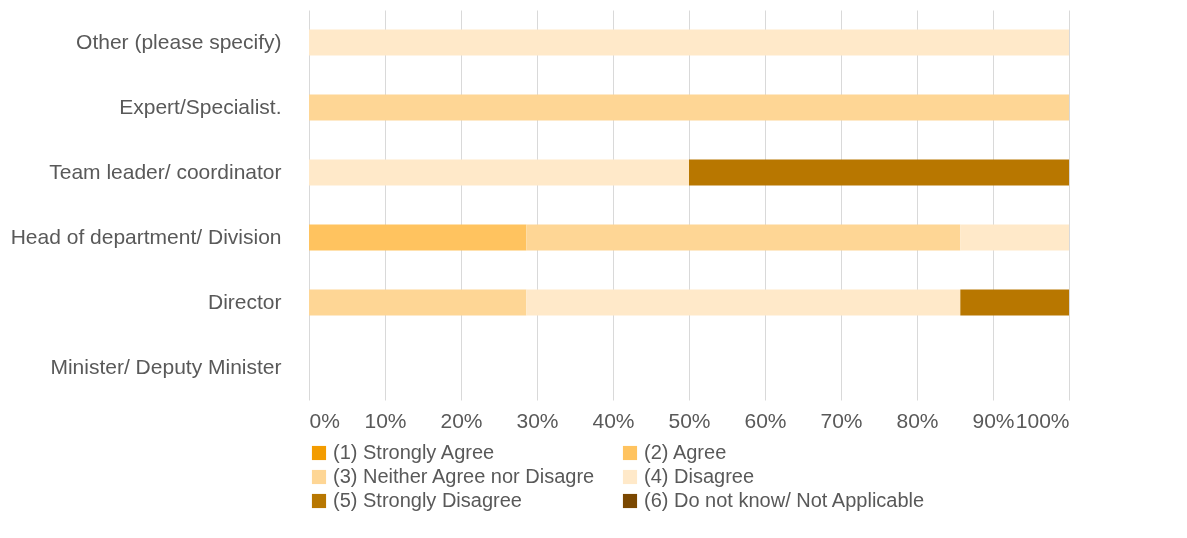  What do you see at coordinates (613, 420) in the screenshot?
I see `x-tick-label: 40%` at bounding box center [613, 420].